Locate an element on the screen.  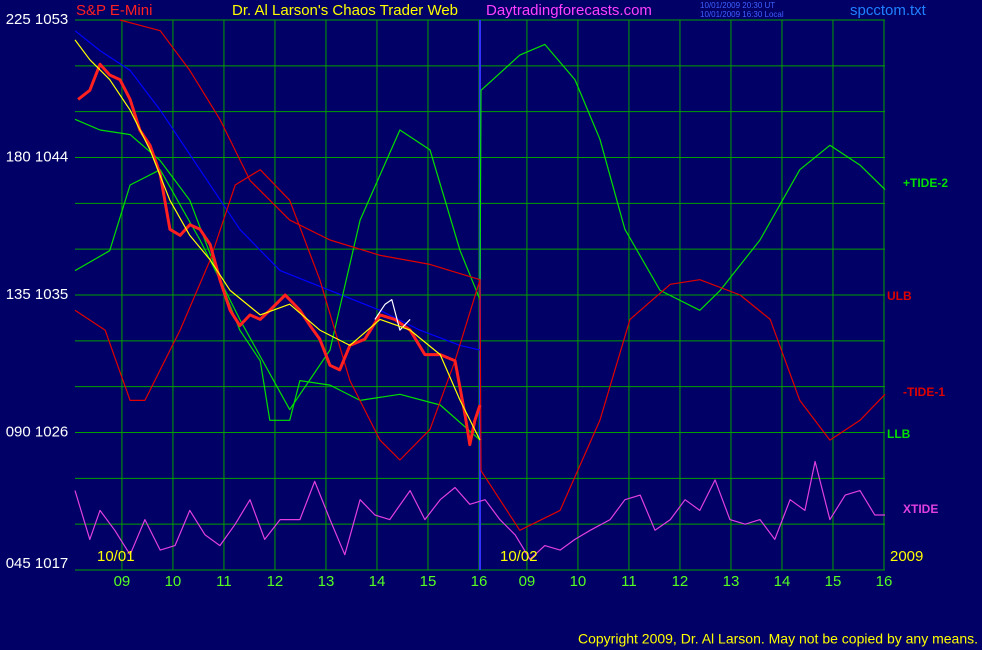
timestamp: 10/01/2009 20:30 UT is located at coordinates (737, 5).